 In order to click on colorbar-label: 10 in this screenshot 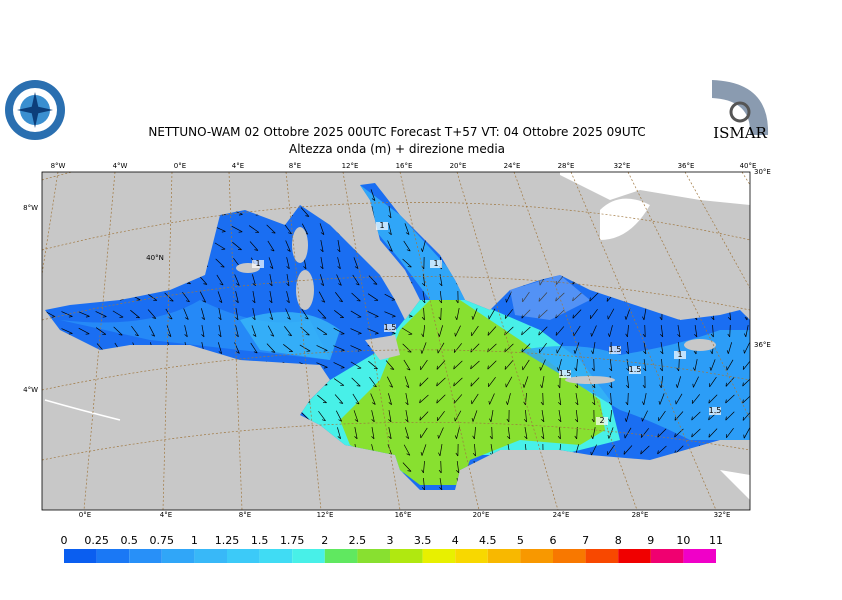, I will do `click(683, 540)`.